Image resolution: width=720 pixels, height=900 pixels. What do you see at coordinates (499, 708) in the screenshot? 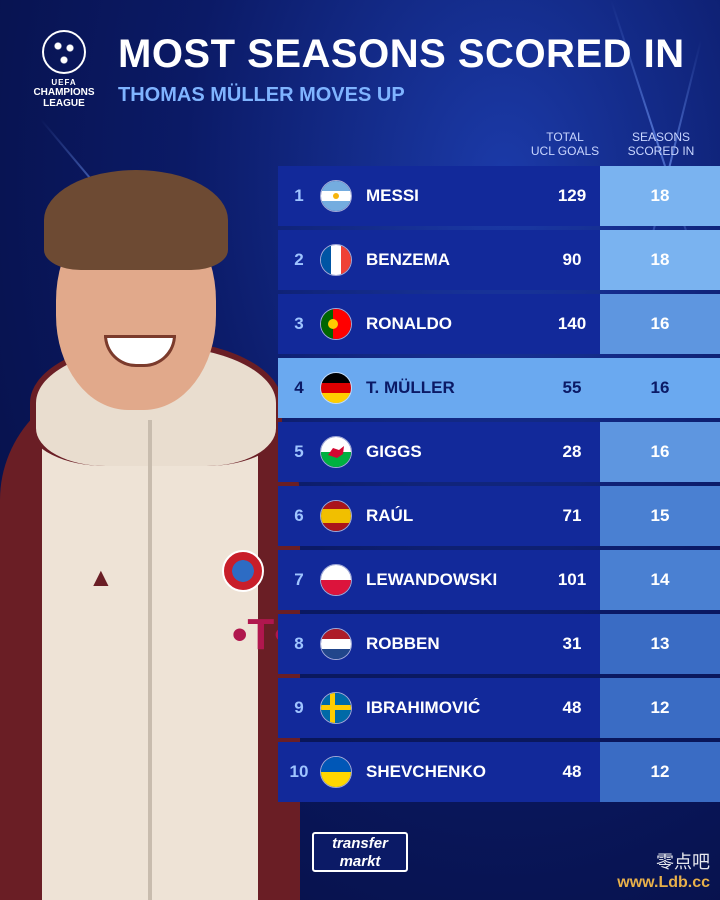
I see `table-row: 9 IBRAHIMOVIĆ 48 12` at bounding box center [499, 708].